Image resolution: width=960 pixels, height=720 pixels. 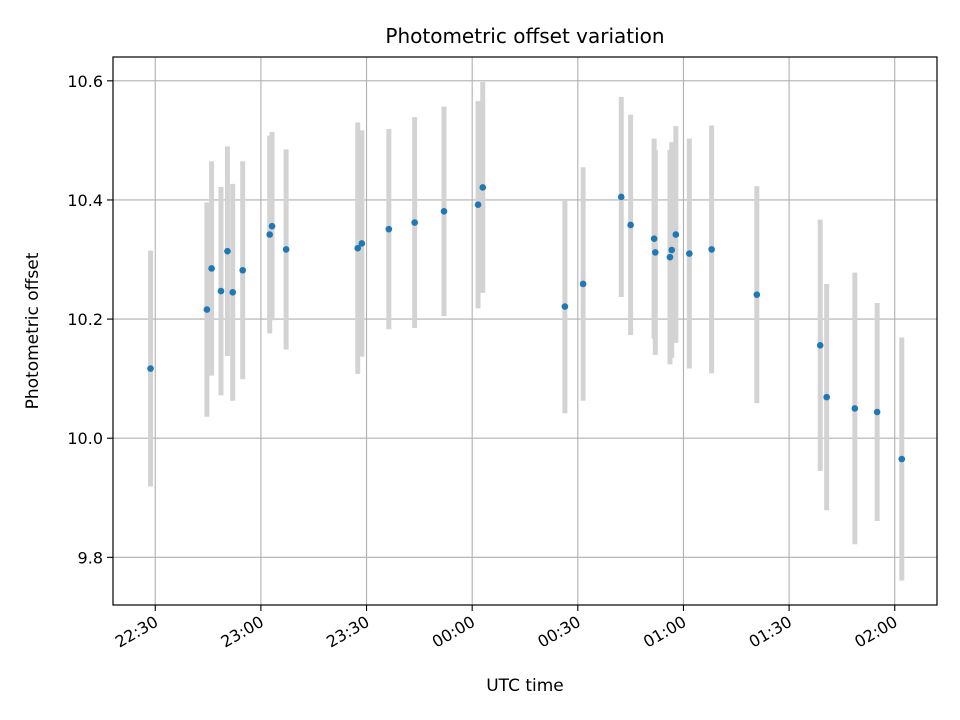 I want to click on y-tick-label: 9.8, so click(x=90, y=557).